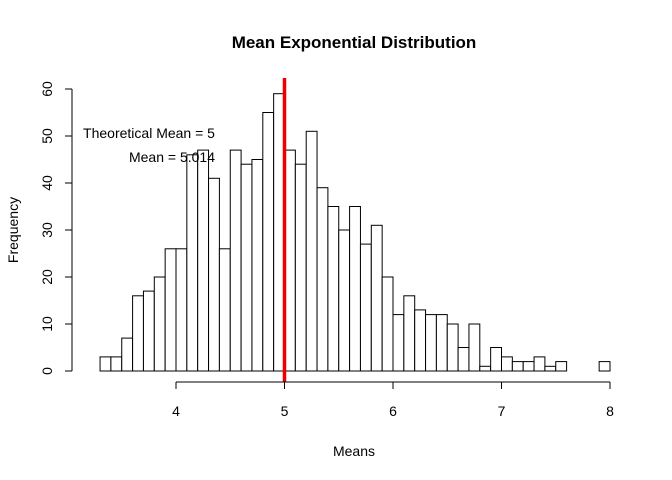  I want to click on y-tick-label: 0, so click(47, 371).